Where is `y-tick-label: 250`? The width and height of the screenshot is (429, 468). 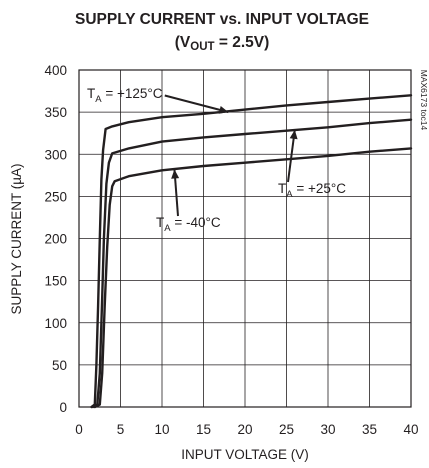 y-tick-label: 250 is located at coordinates (55, 196).